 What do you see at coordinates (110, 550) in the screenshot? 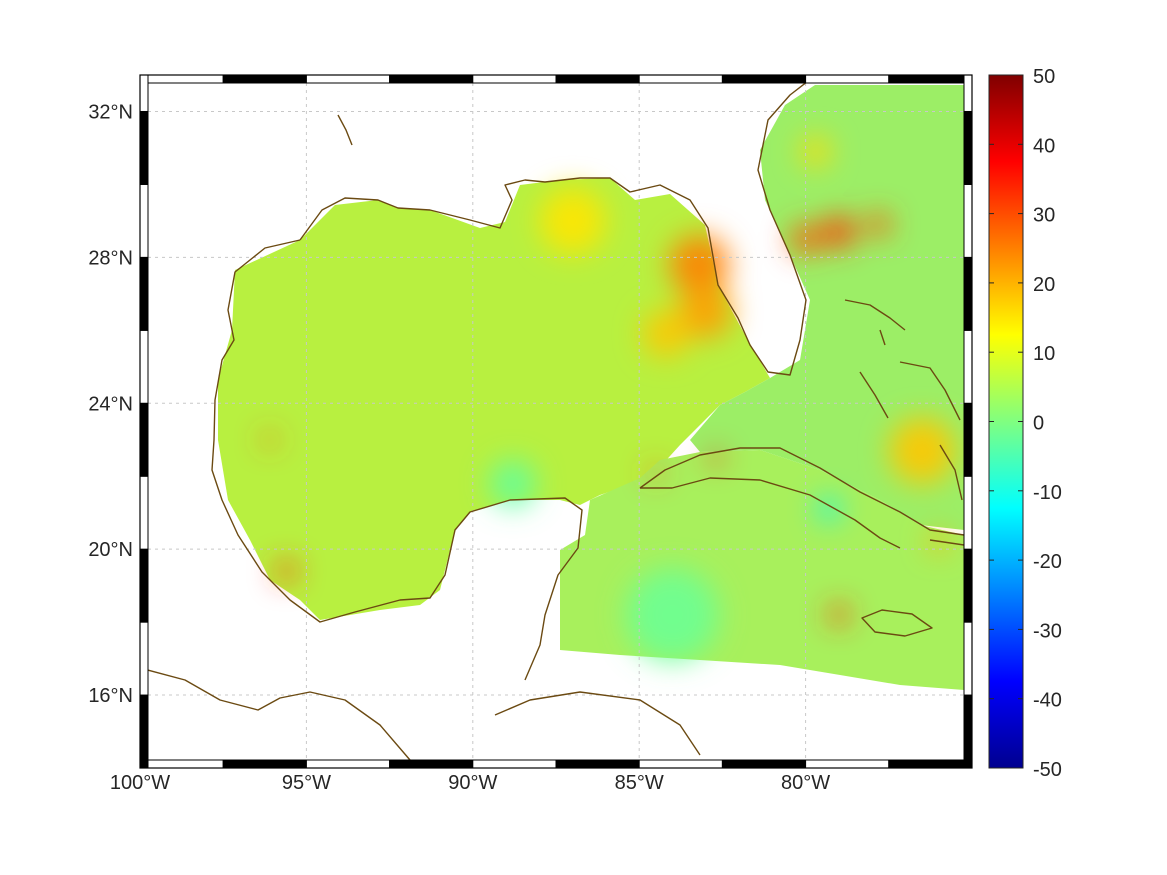
I see `latitude-label: 20°N` at bounding box center [110, 550].